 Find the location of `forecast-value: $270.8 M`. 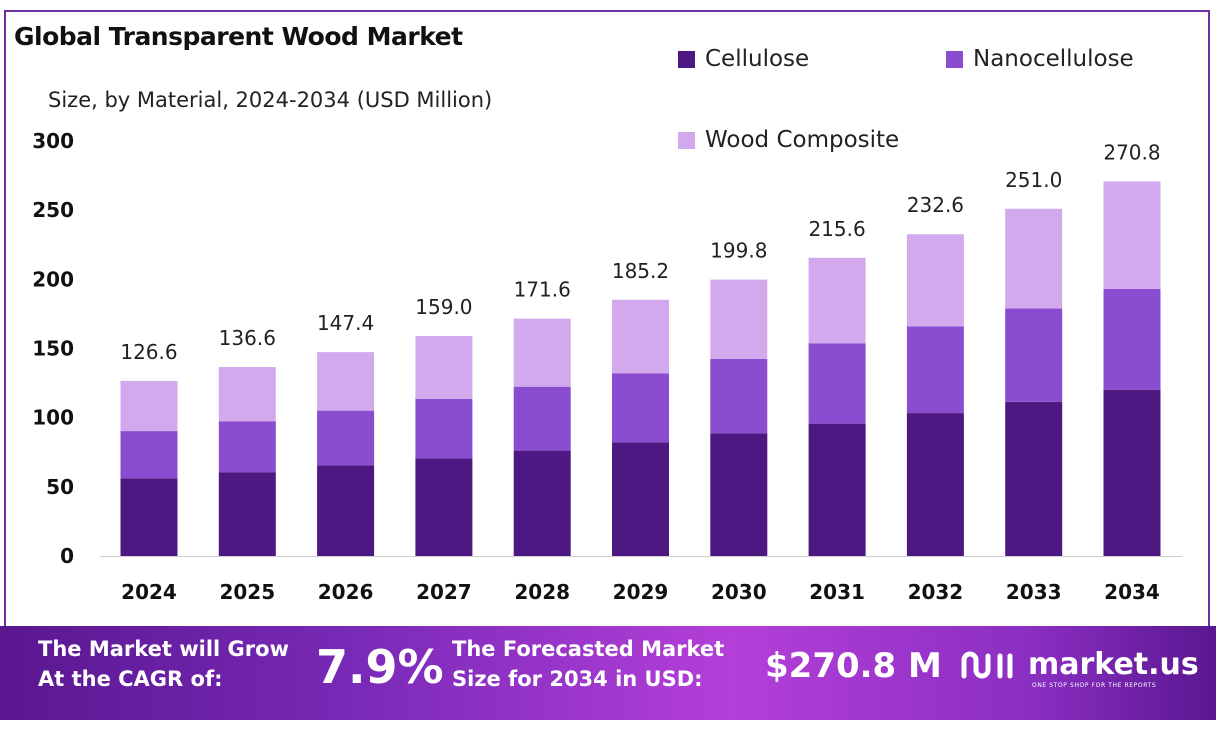

forecast-value: $270.8 M is located at coordinates (853, 666).